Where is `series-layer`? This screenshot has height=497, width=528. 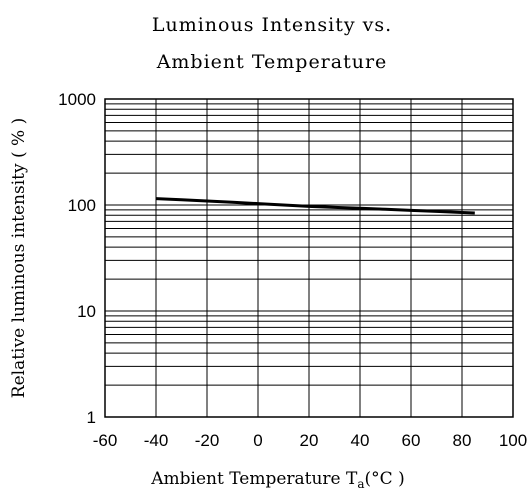 series-layer is located at coordinates (315, 206).